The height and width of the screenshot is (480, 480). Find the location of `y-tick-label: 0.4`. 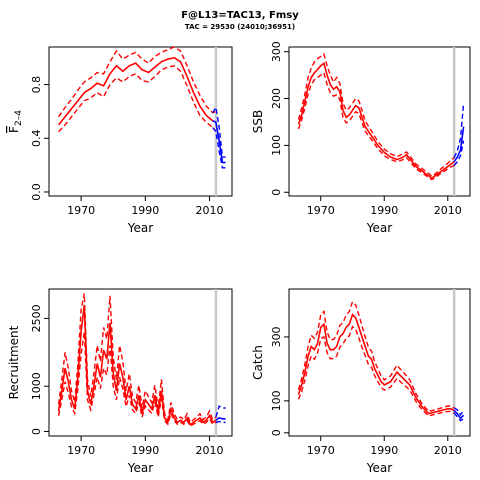

y-tick-label: 0.4 is located at coordinates (36, 139).